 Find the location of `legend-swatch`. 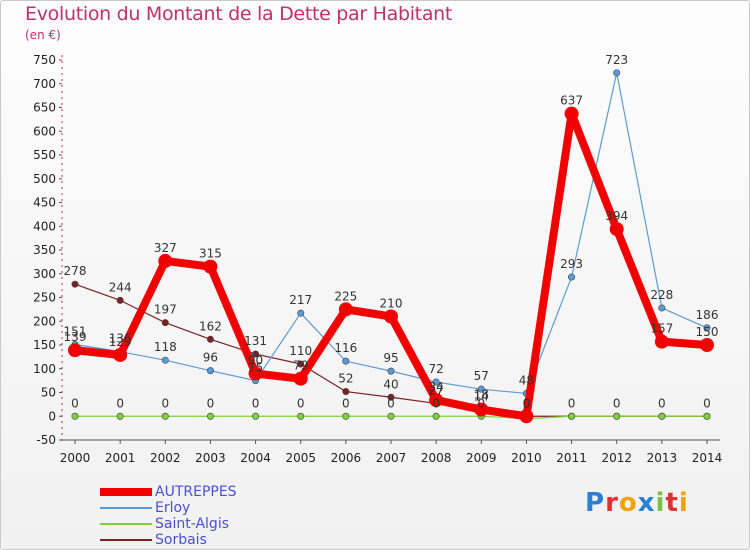

legend-swatch is located at coordinates (126, 492).